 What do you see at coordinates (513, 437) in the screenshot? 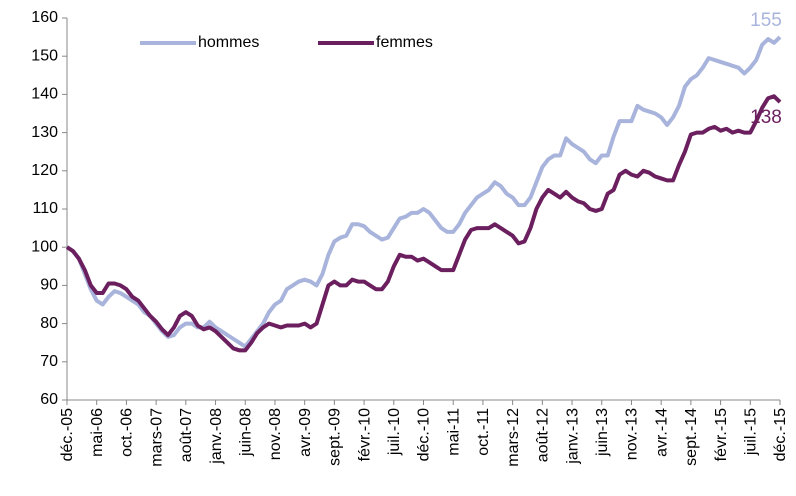
I see `x-tick-label: mars-12` at bounding box center [513, 437].